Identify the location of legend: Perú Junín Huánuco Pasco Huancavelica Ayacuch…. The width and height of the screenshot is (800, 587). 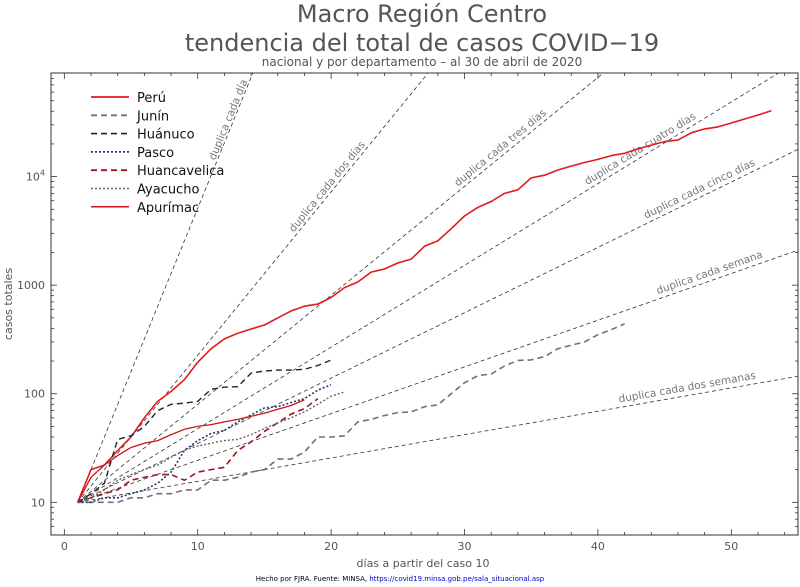
(157, 153).